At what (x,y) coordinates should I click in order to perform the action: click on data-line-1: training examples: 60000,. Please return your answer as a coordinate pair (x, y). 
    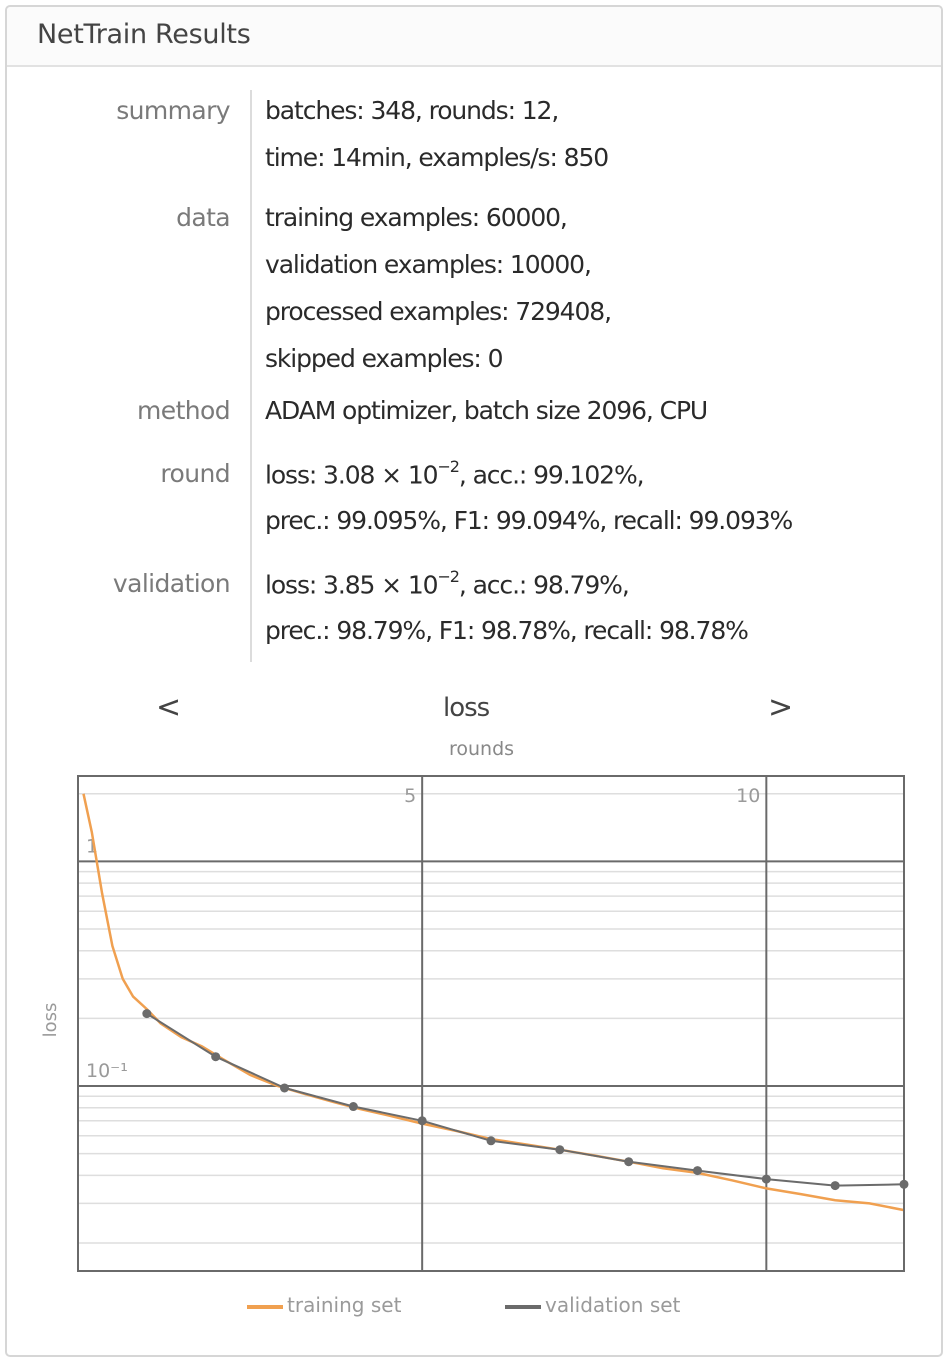
    Looking at the image, I should click on (416, 217).